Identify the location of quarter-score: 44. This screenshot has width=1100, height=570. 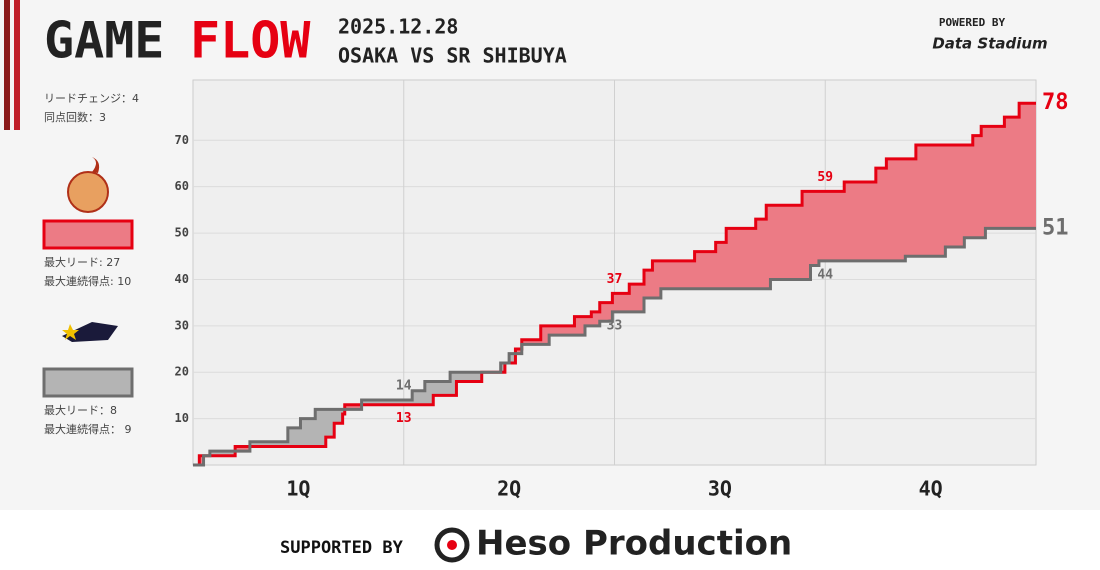
(825, 274).